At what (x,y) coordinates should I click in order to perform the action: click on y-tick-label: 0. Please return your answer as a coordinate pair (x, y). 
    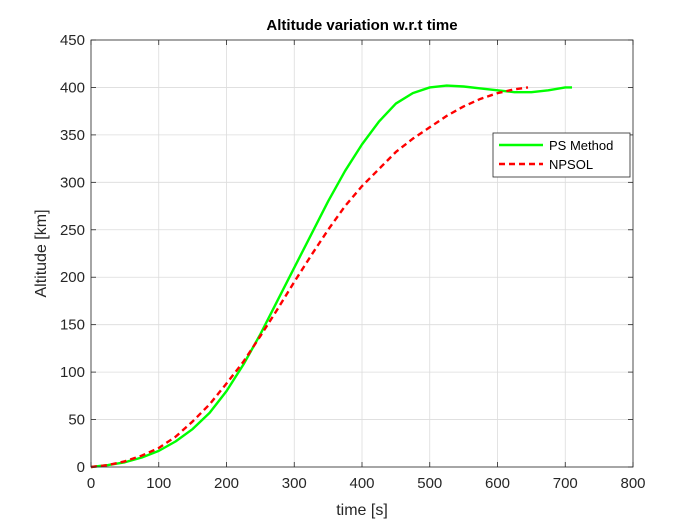
    Looking at the image, I should click on (81, 467).